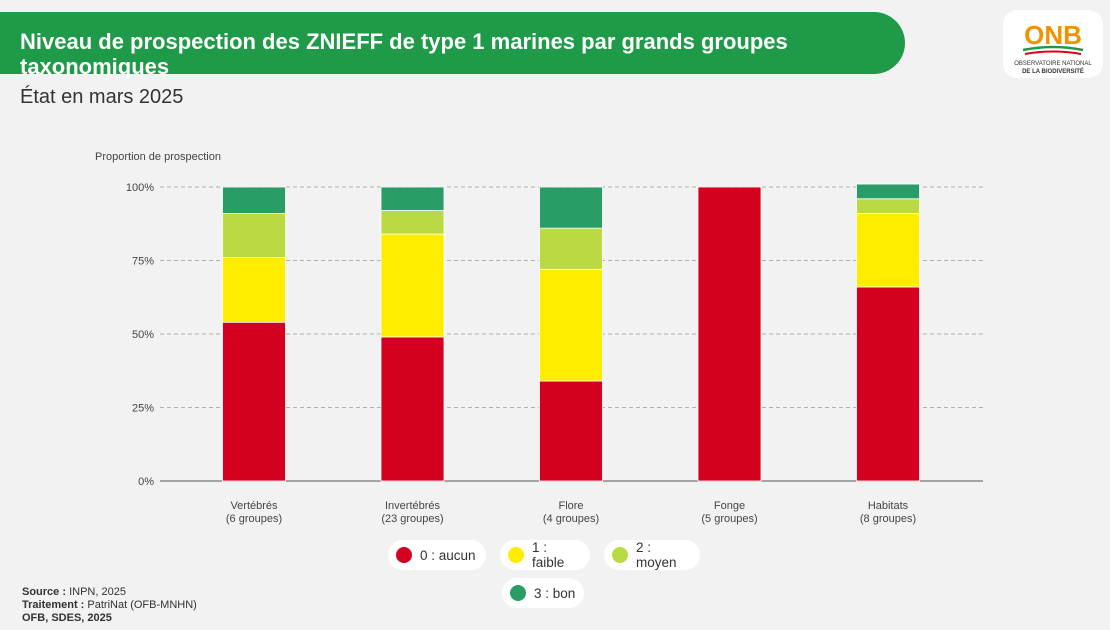 This screenshot has height=630, width=1110. I want to click on treatment-value: PatriNat (OFB-MNHN), so click(142, 605).